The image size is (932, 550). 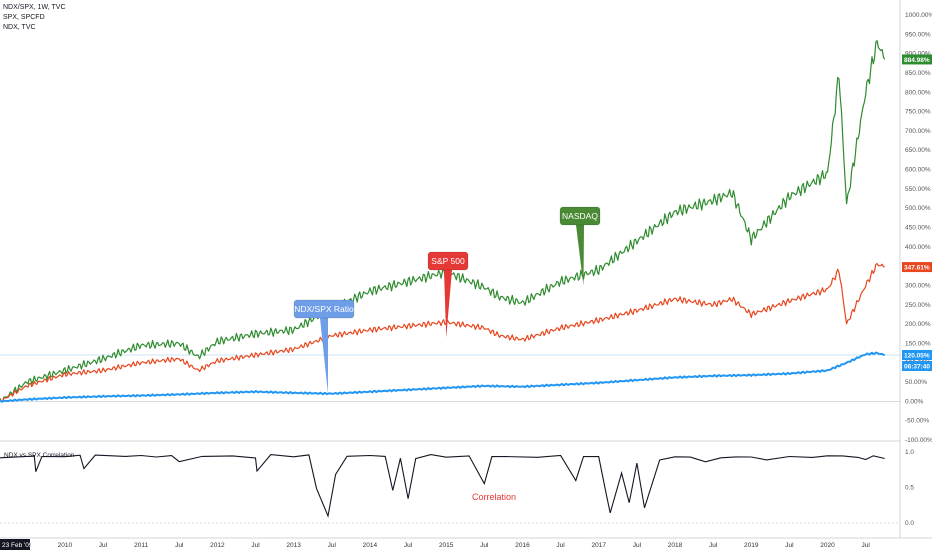 I want to click on x-tick-label: 2012, so click(x=217, y=545).